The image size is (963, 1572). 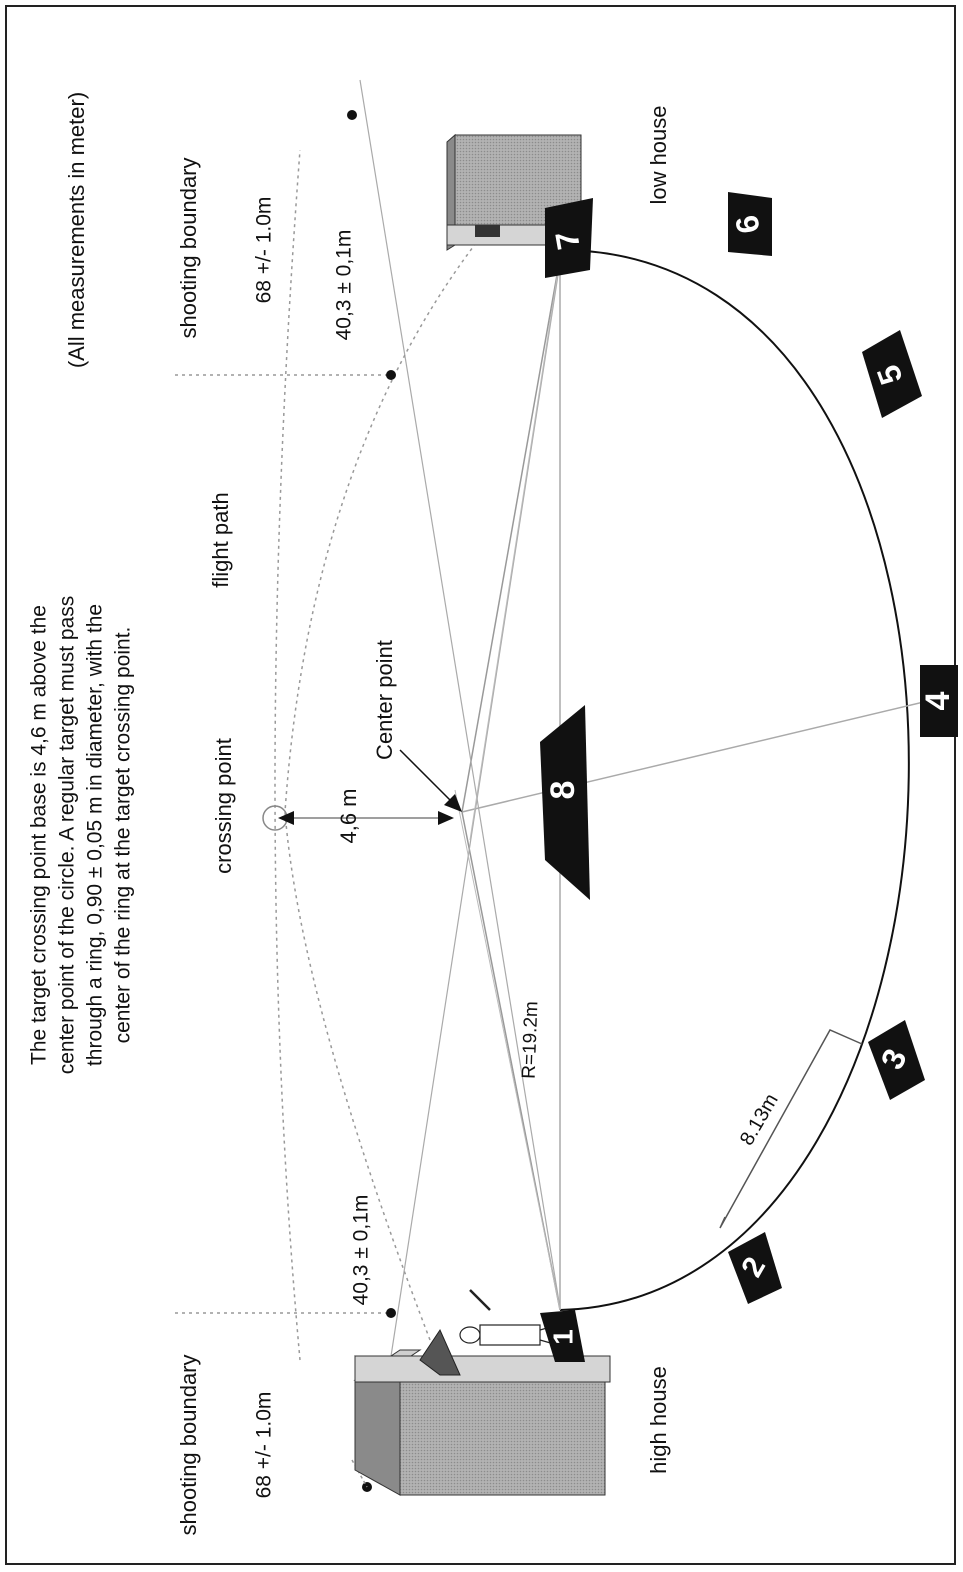 I want to click on station-1: 1, so click(x=562, y=1336).